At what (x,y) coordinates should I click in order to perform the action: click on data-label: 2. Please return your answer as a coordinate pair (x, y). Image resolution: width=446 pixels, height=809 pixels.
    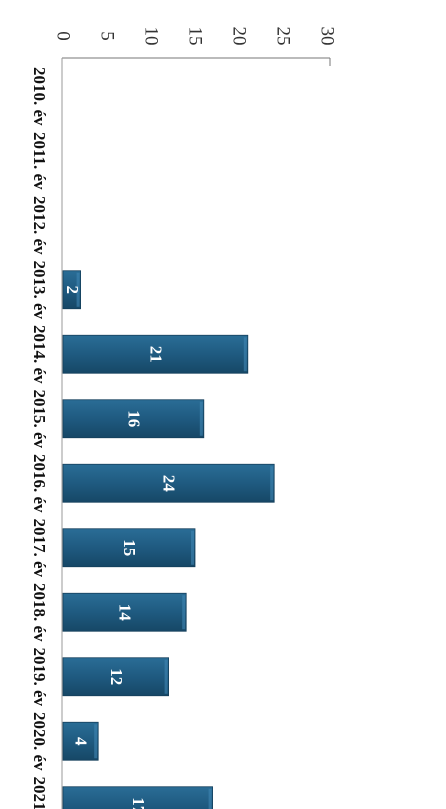
    Looking at the image, I should click on (72, 290).